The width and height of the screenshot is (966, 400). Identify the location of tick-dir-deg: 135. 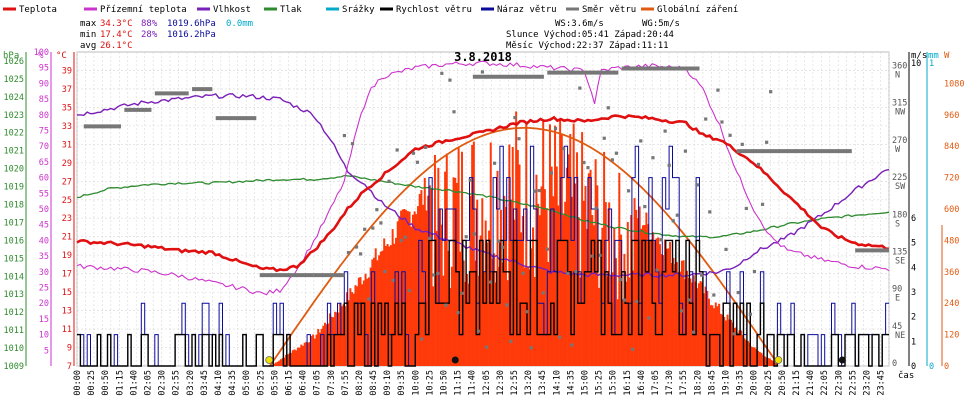
(899, 252).